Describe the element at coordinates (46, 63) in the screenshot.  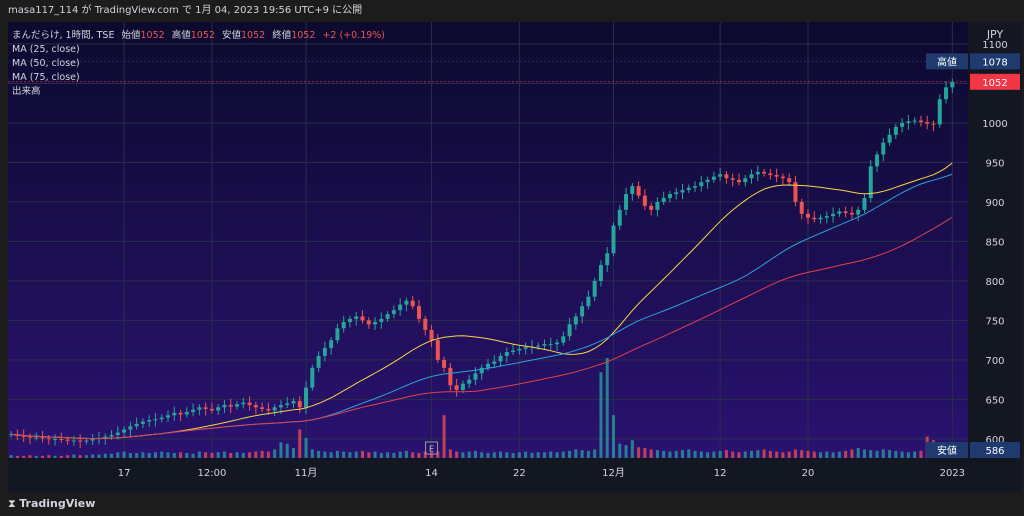
I see `legend-ma50: MA (50, close)` at that location.